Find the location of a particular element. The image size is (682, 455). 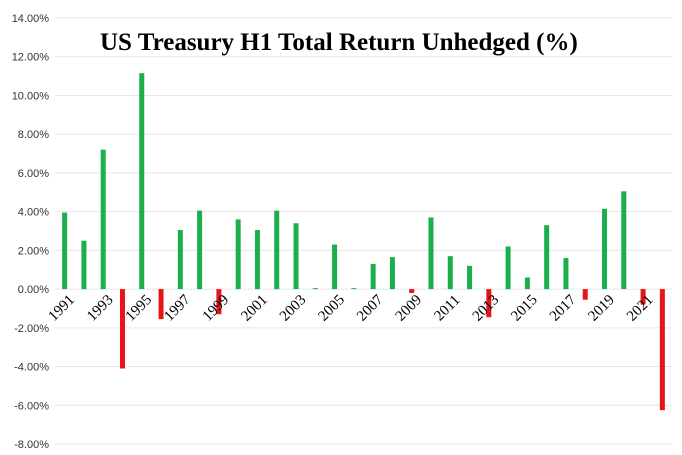

y-tick-label: 2.00% is located at coordinates (33, 251).